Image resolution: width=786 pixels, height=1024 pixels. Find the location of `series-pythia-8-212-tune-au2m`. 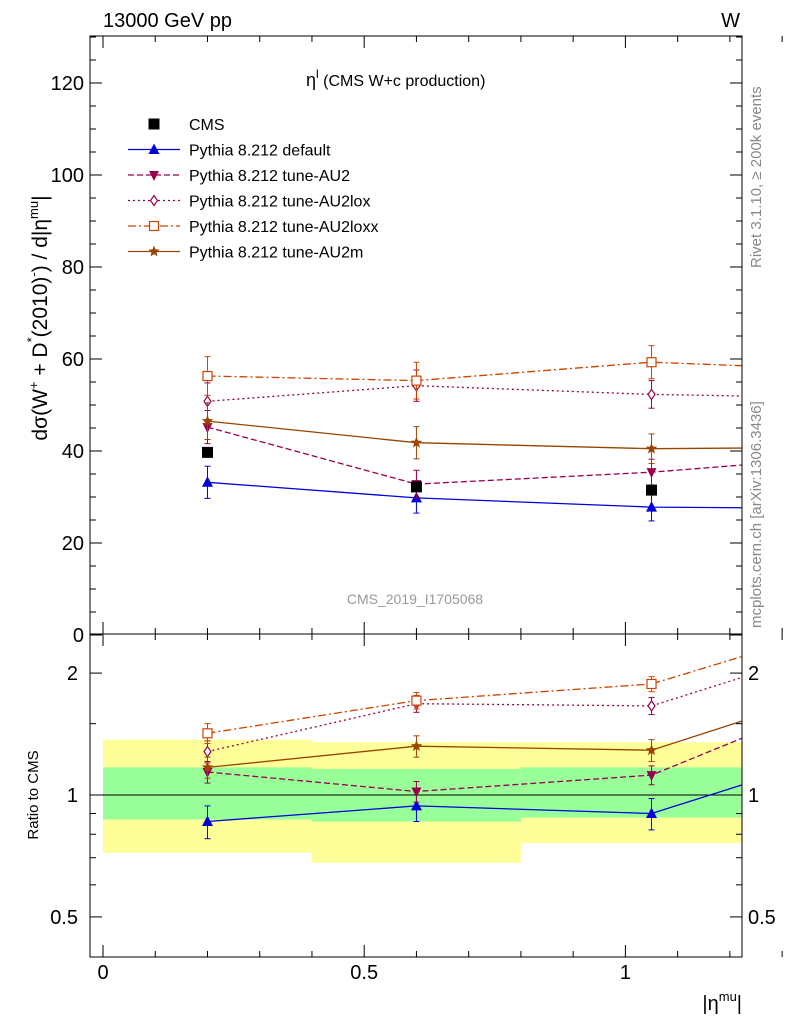

series-pythia-8-212-tune-au2m is located at coordinates (471, 433).